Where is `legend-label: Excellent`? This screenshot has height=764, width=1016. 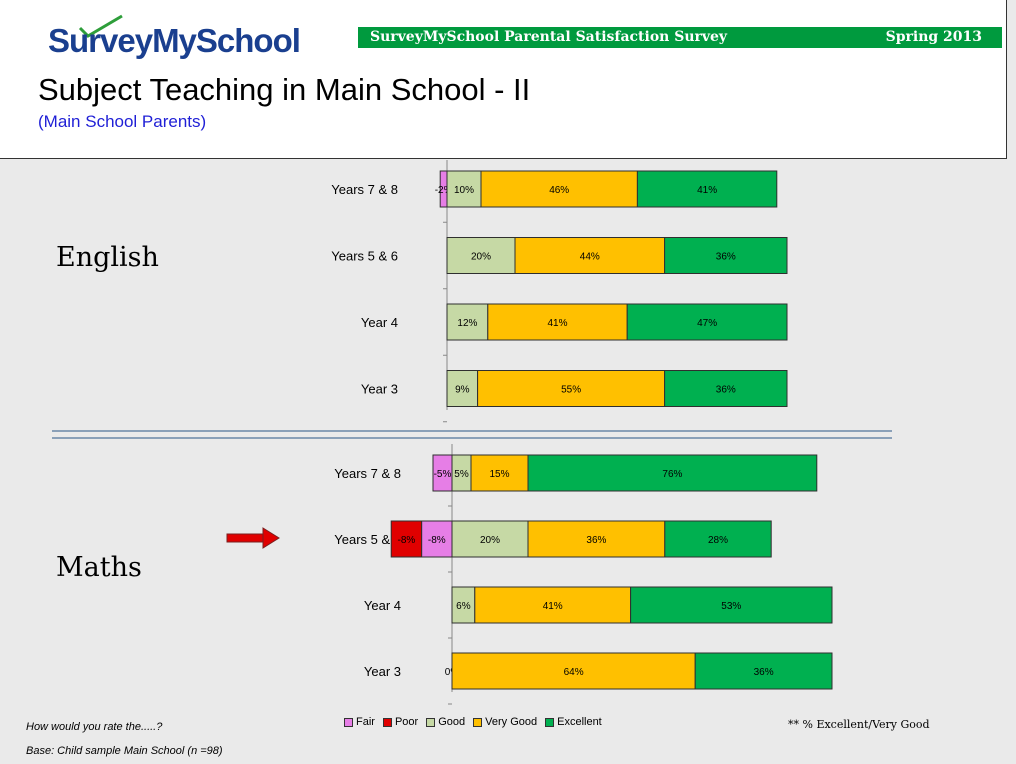 legend-label: Excellent is located at coordinates (579, 722).